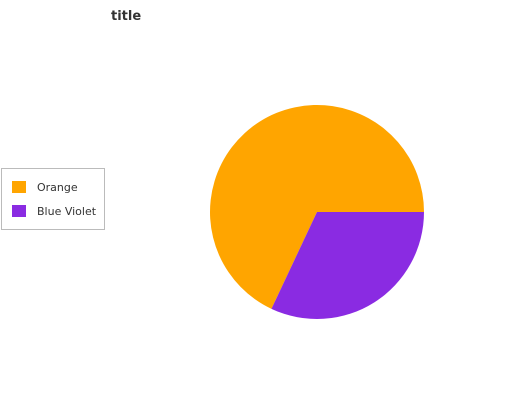  Describe the element at coordinates (57, 187) in the screenshot. I see `legend-label-orange: Orange` at that location.